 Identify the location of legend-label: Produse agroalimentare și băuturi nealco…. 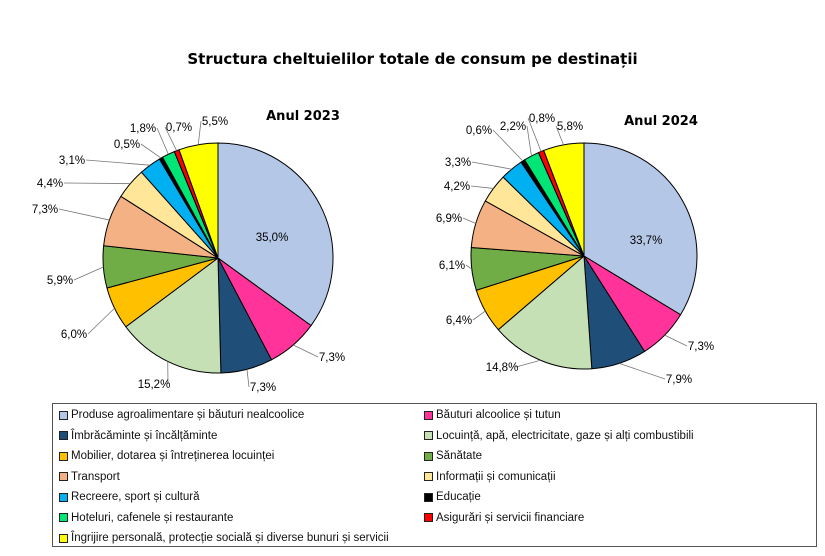
(188, 415).